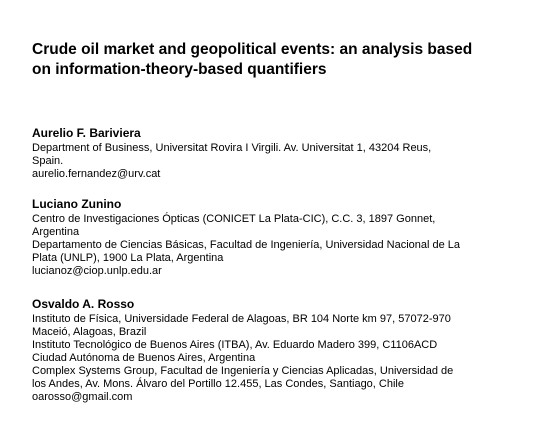 Image resolution: width=533 pixels, height=429 pixels. I want to click on author-email: aurelio.fernandez@urv.cat, so click(96, 174).